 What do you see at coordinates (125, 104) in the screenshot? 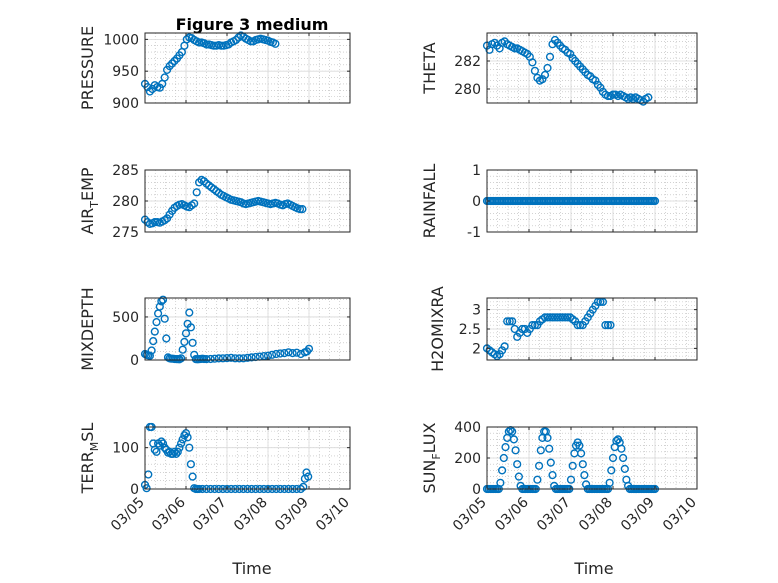
I see `y-tick-label: 900` at bounding box center [125, 104].